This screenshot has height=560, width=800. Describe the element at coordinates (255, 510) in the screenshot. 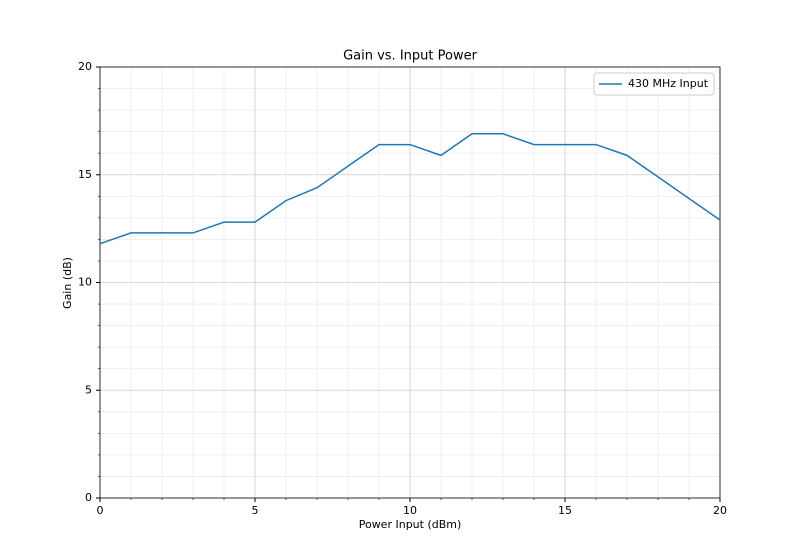

I see `x-tick-label: 5` at that location.